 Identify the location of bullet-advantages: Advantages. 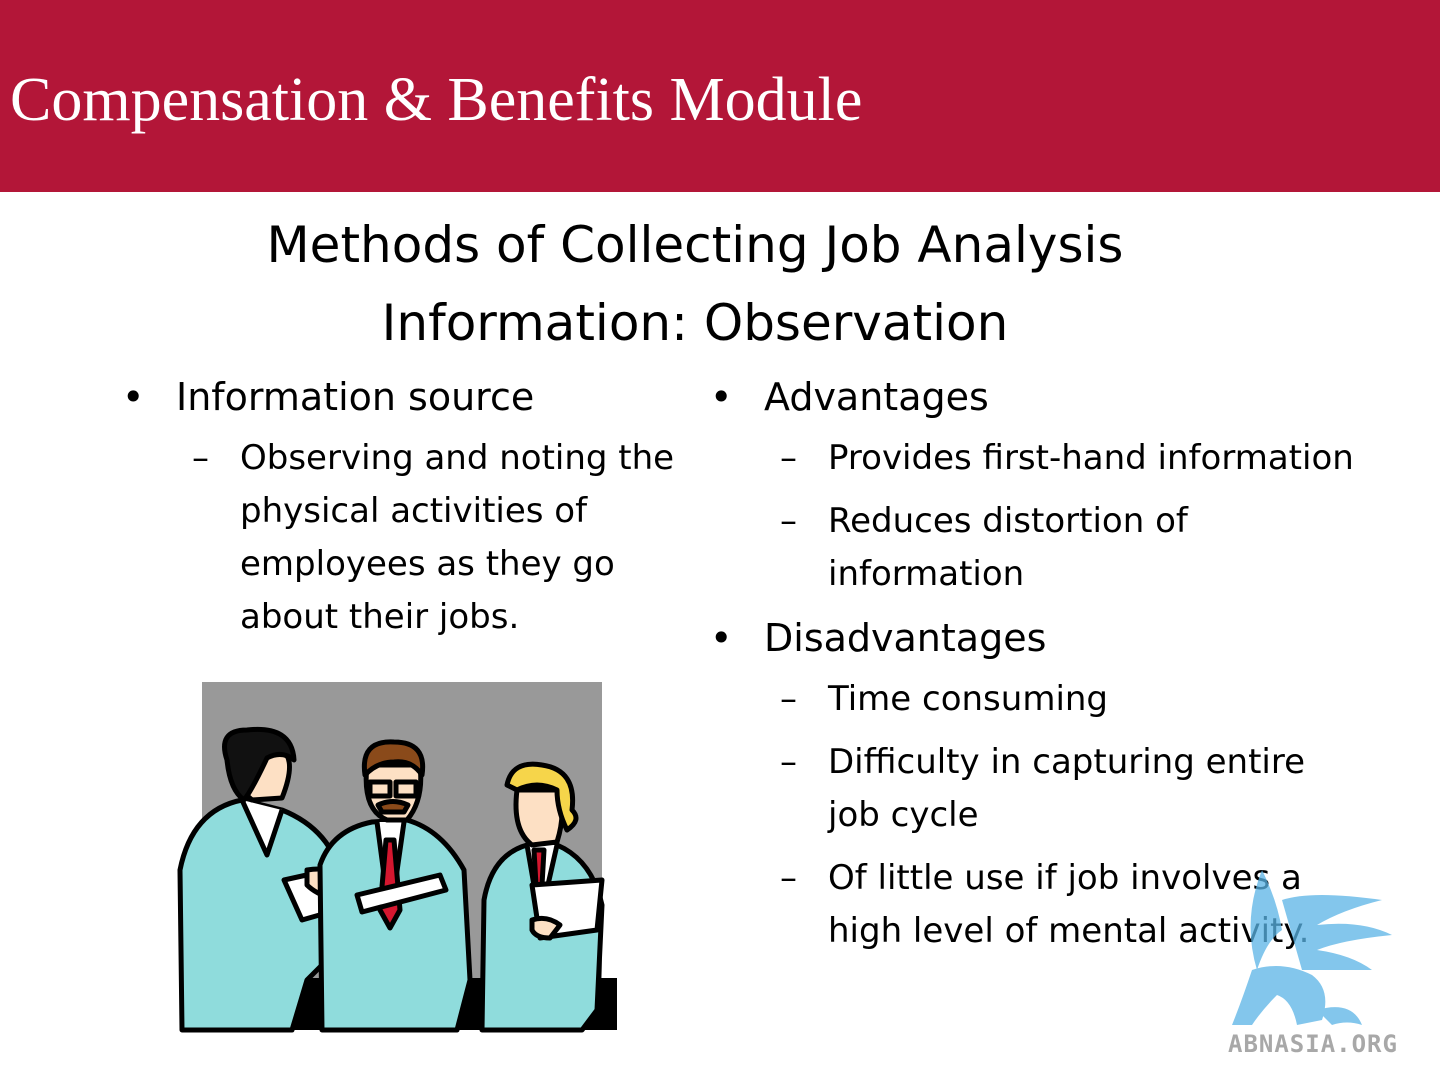
(1056, 397).